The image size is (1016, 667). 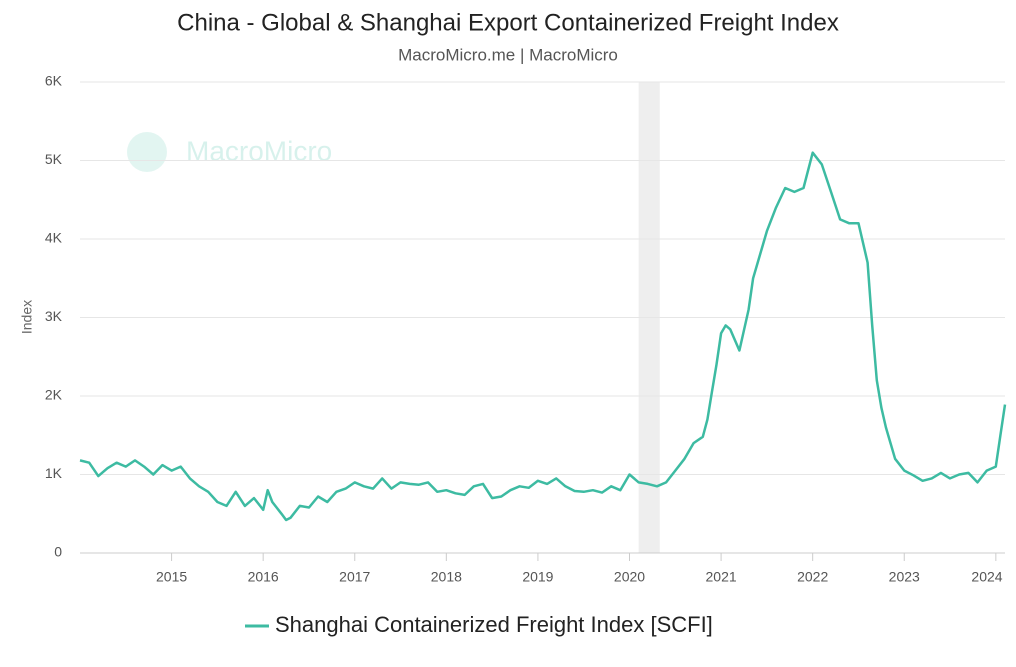 I want to click on y-axis-label: Index, so click(x=27, y=317).